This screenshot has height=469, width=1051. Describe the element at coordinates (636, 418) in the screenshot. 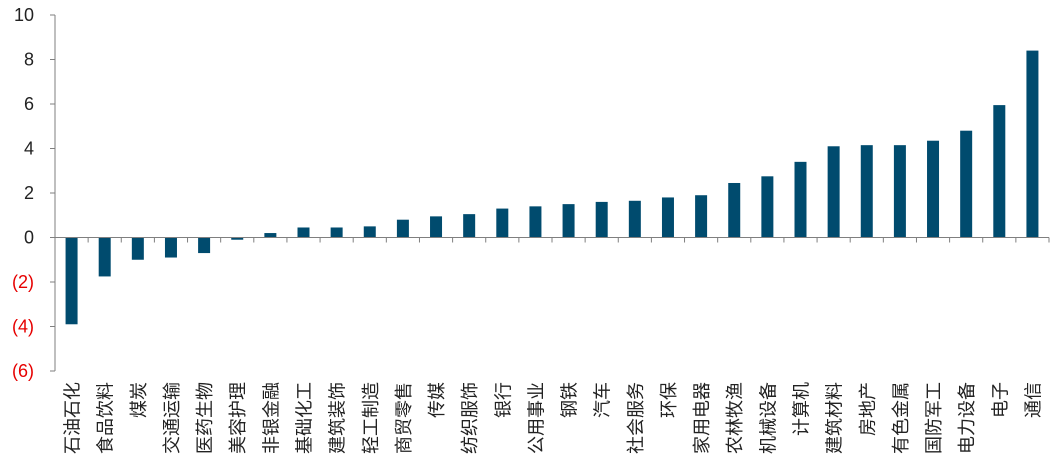

I see `category-label: 社会服务` at that location.